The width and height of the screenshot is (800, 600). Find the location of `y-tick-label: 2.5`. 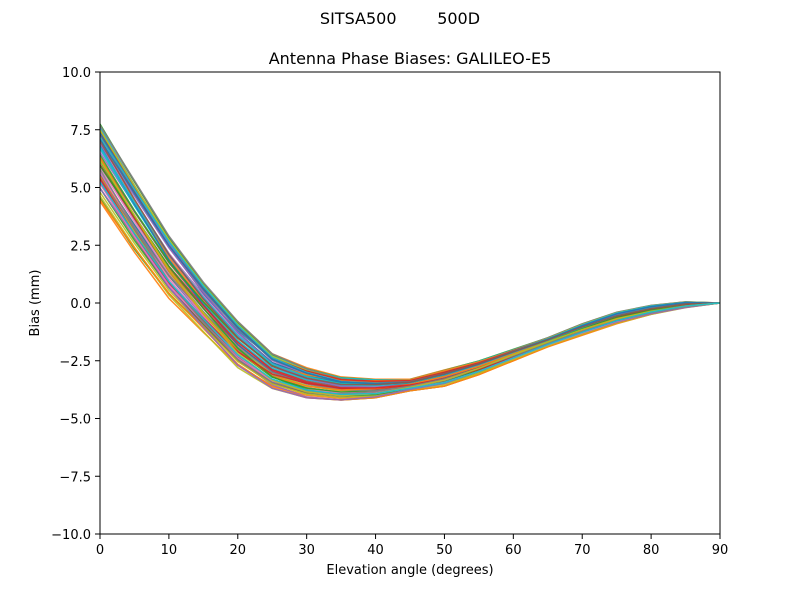

y-tick-label: 2.5 is located at coordinates (80, 246).